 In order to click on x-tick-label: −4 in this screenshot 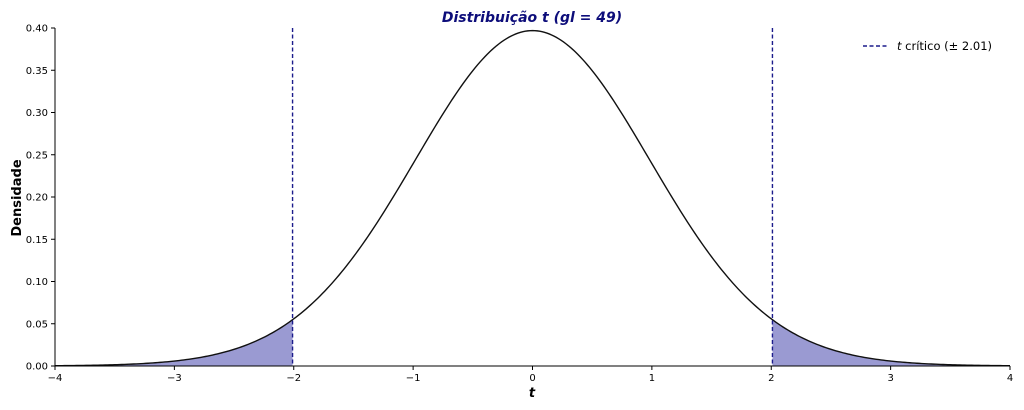, I will do `click(55, 378)`.